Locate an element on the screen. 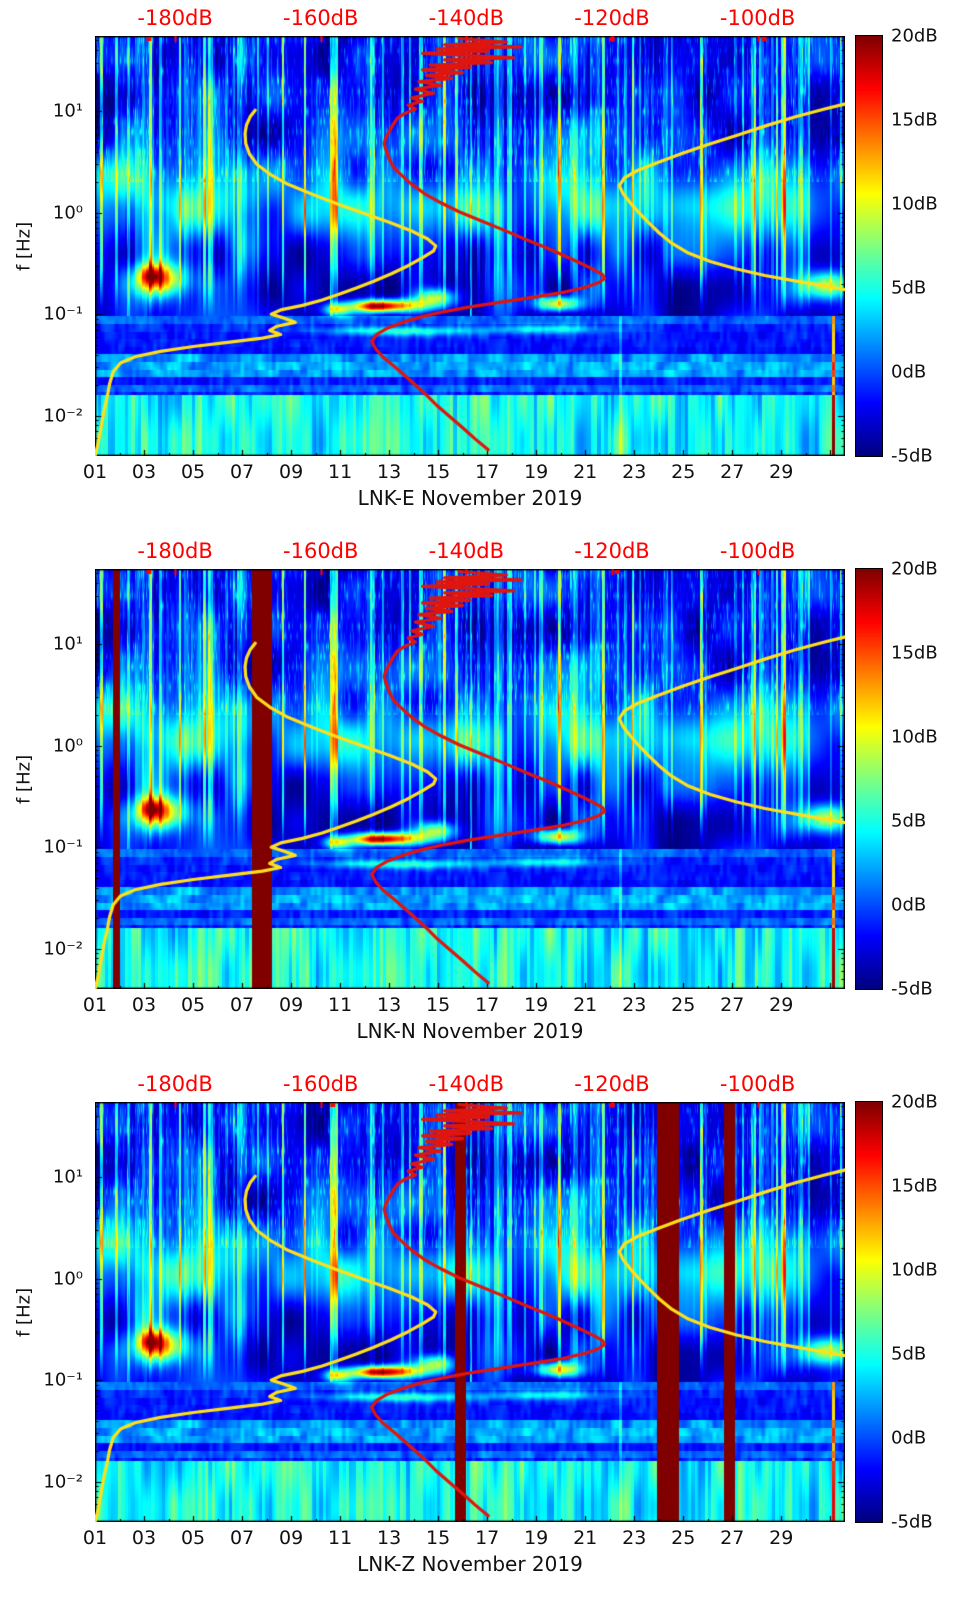 The image size is (962, 1599). colorbar-labels: 20dB 15dB 10dB 5dB 0dB -5dB is located at coordinates (926, 779).